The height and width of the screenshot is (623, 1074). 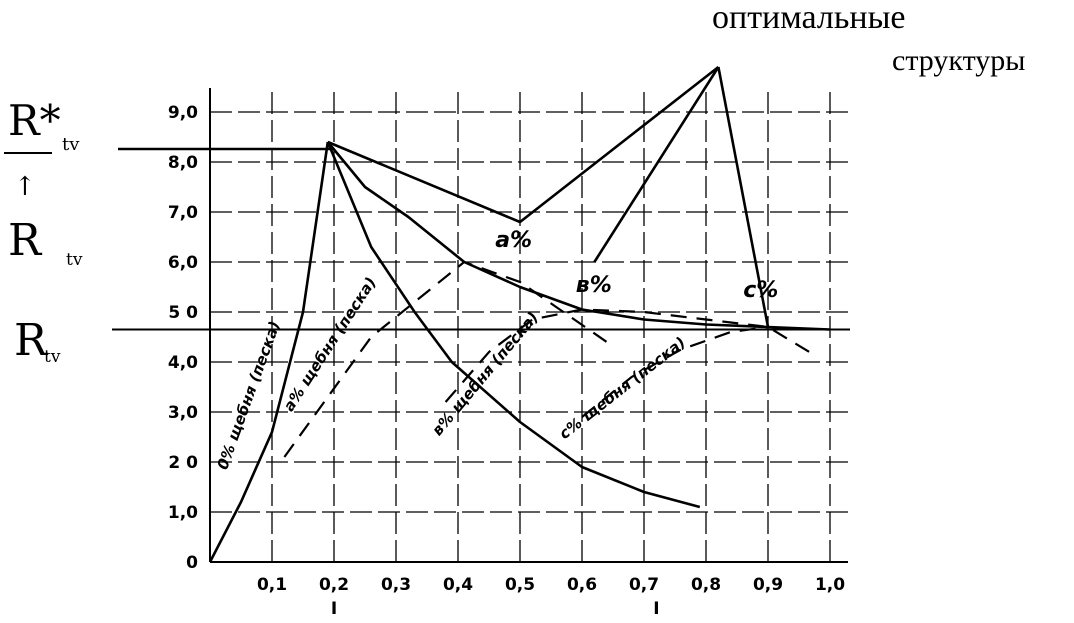 I want to click on point-label: a%, so click(x=513, y=240).